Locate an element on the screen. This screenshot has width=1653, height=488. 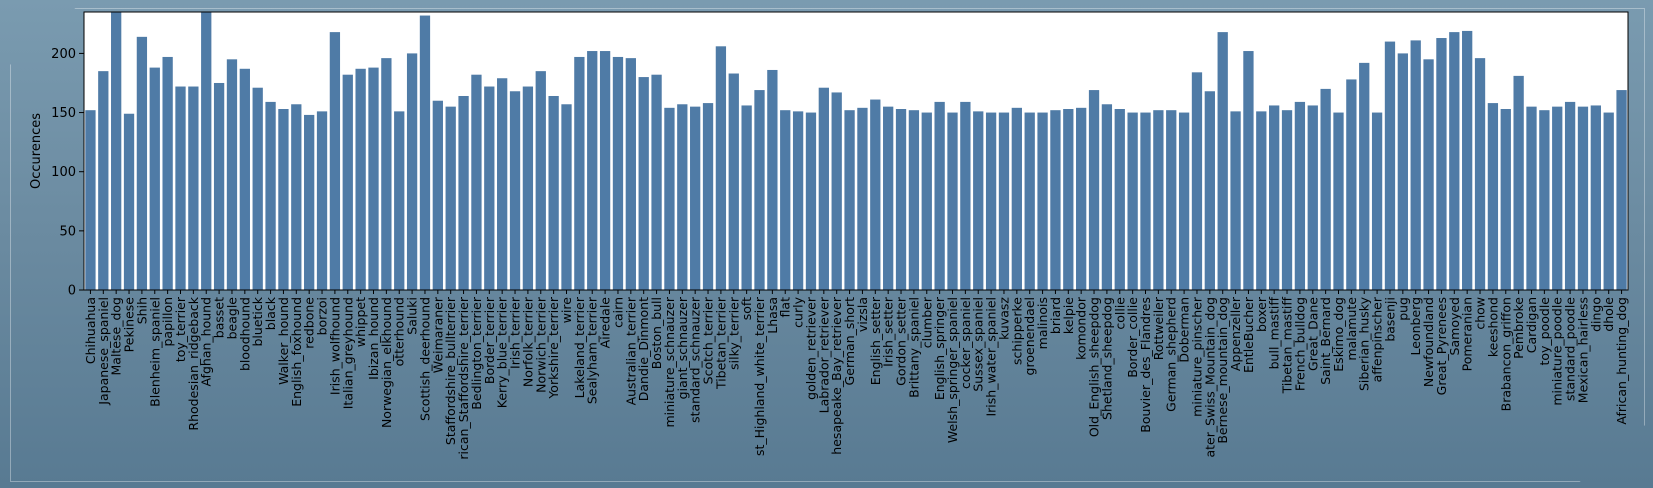
x-tick-label: Border_terrier is located at coordinates (489, 340).